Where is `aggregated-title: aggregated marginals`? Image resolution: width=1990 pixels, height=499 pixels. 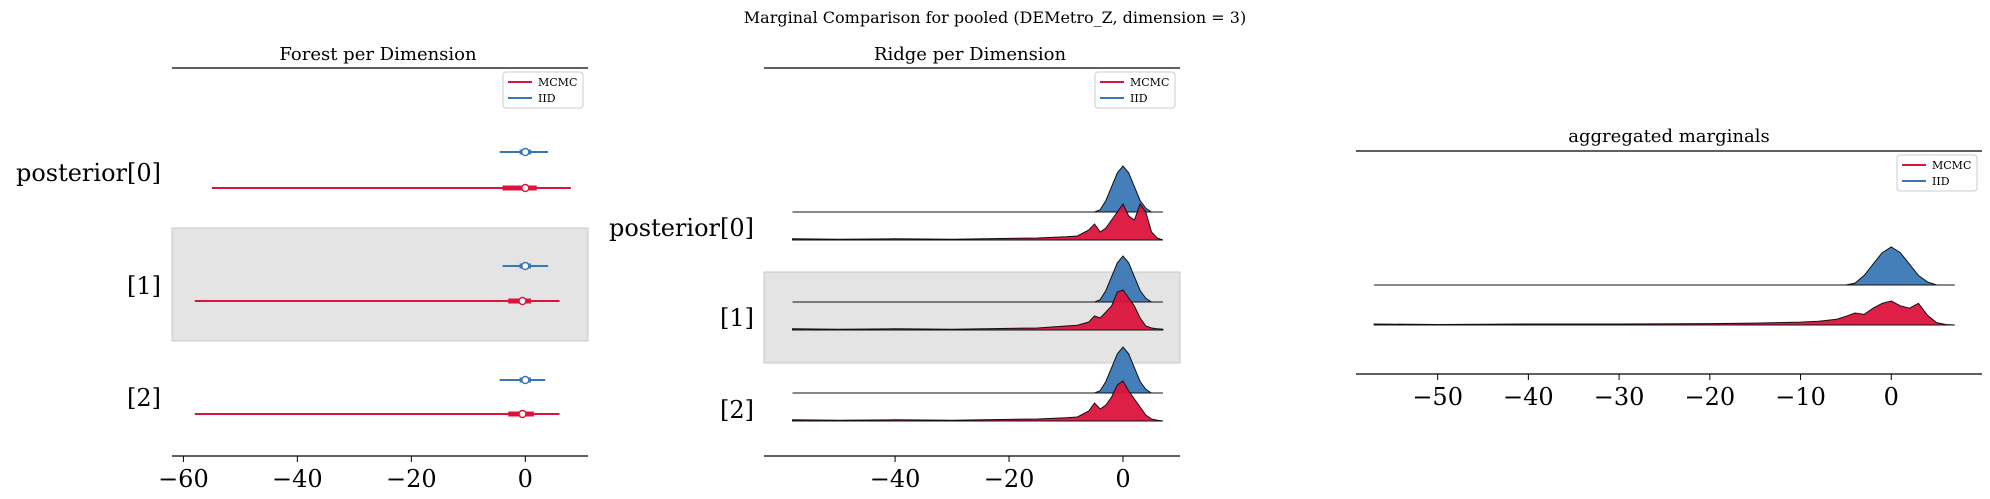 aggregated-title: aggregated marginals is located at coordinates (1668, 136).